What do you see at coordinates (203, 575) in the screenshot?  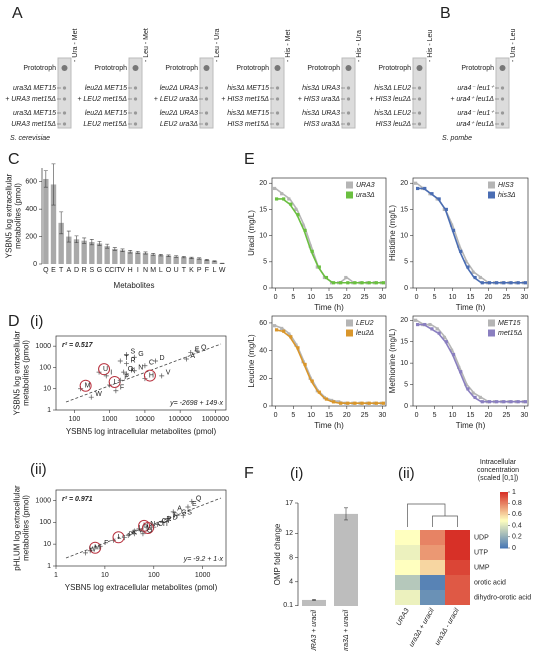 I see `x-tick-label: 1000` at bounding box center [203, 575].